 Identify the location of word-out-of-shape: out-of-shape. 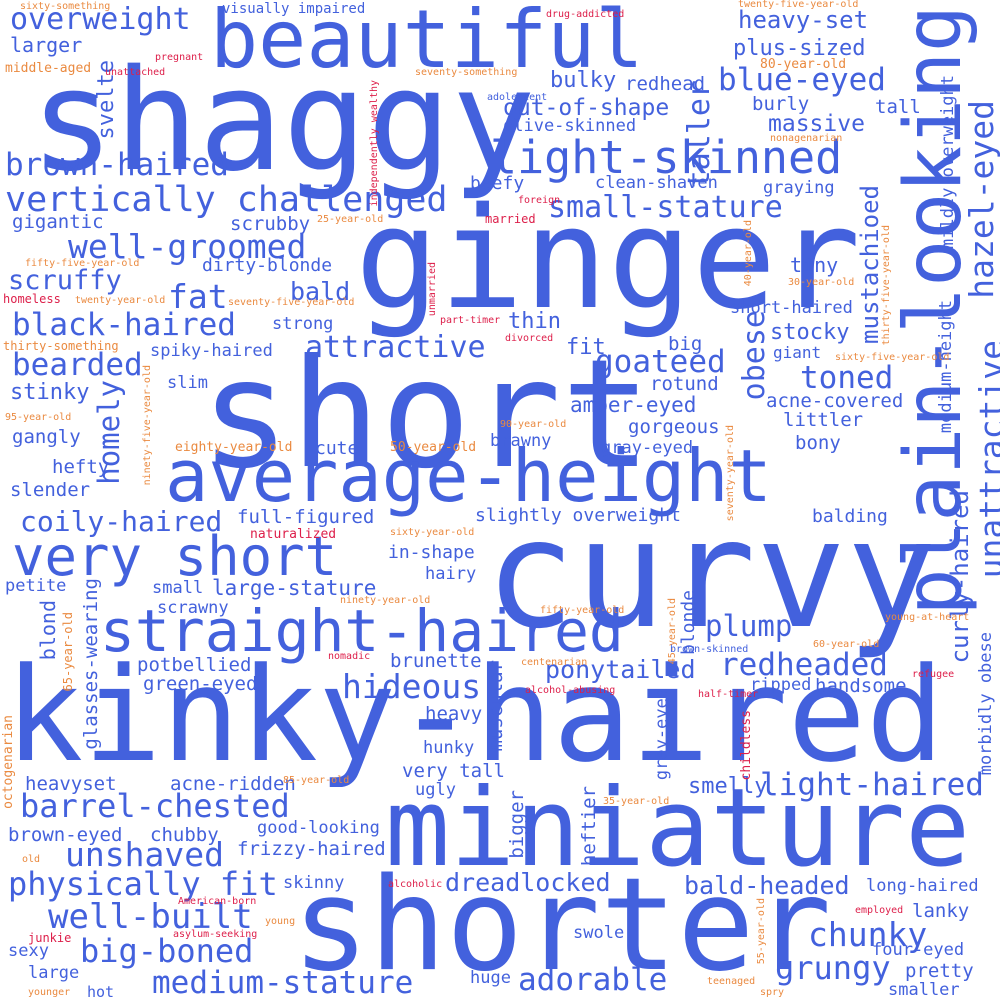
(586, 108).